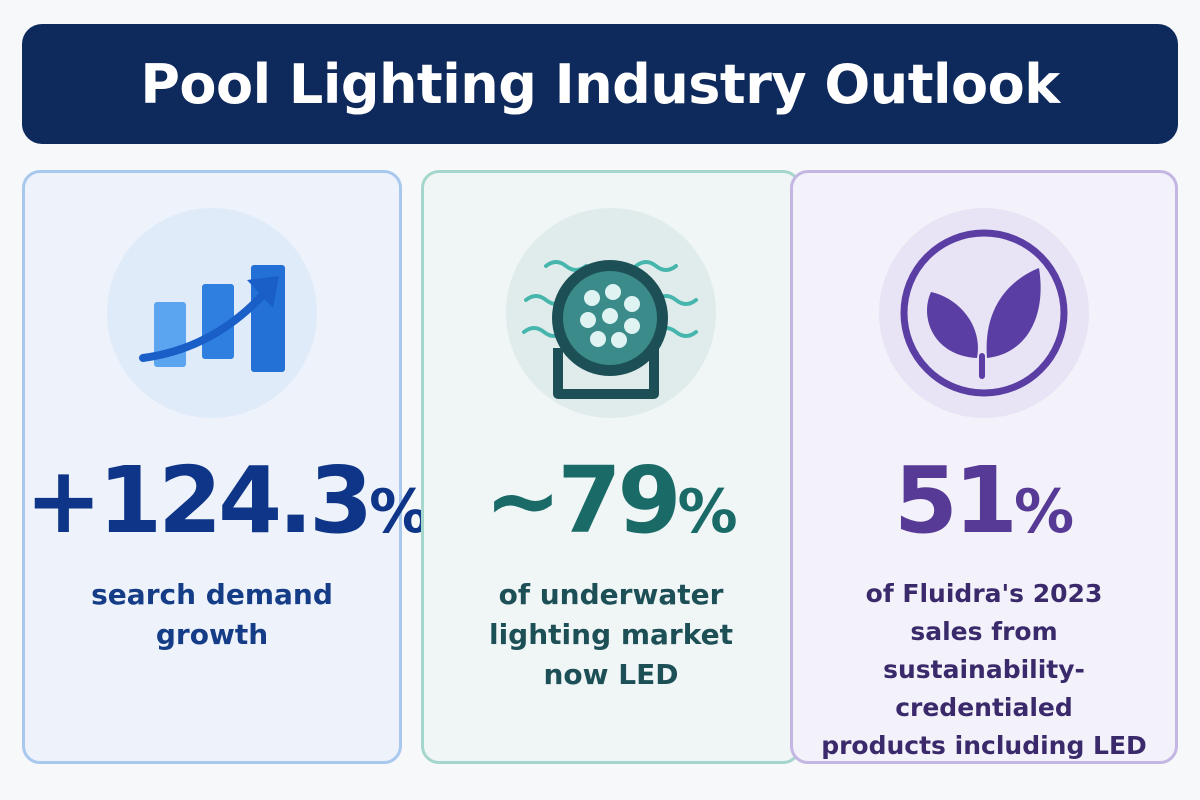  Describe the element at coordinates (212, 615) in the screenshot. I see `stat-description: search demand growth` at that location.